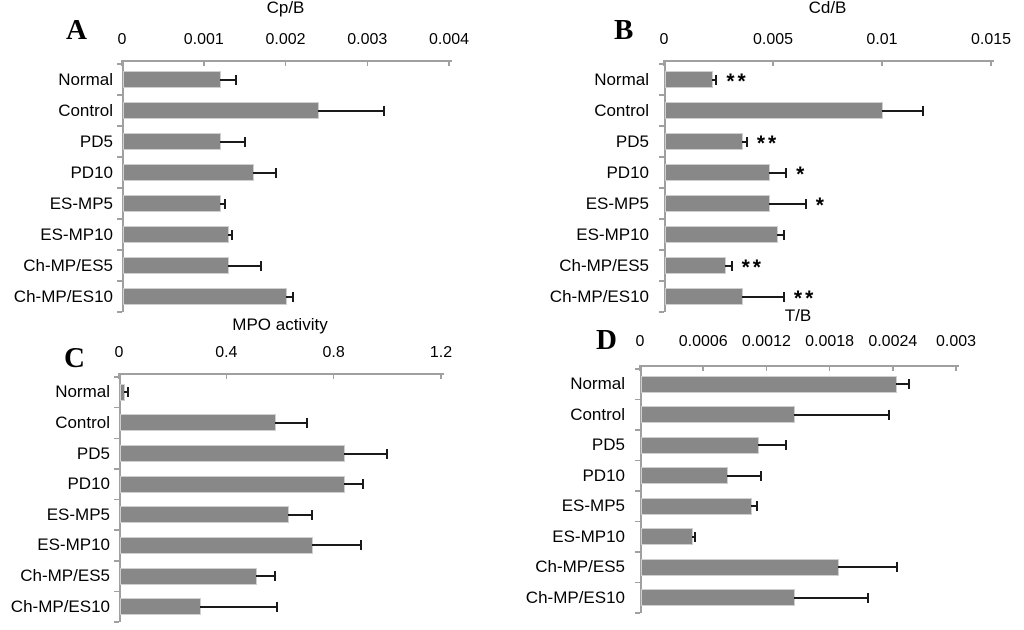 Image resolution: width=1024 pixels, height=630 pixels. I want to click on tick-label: 0.001, so click(203, 39).